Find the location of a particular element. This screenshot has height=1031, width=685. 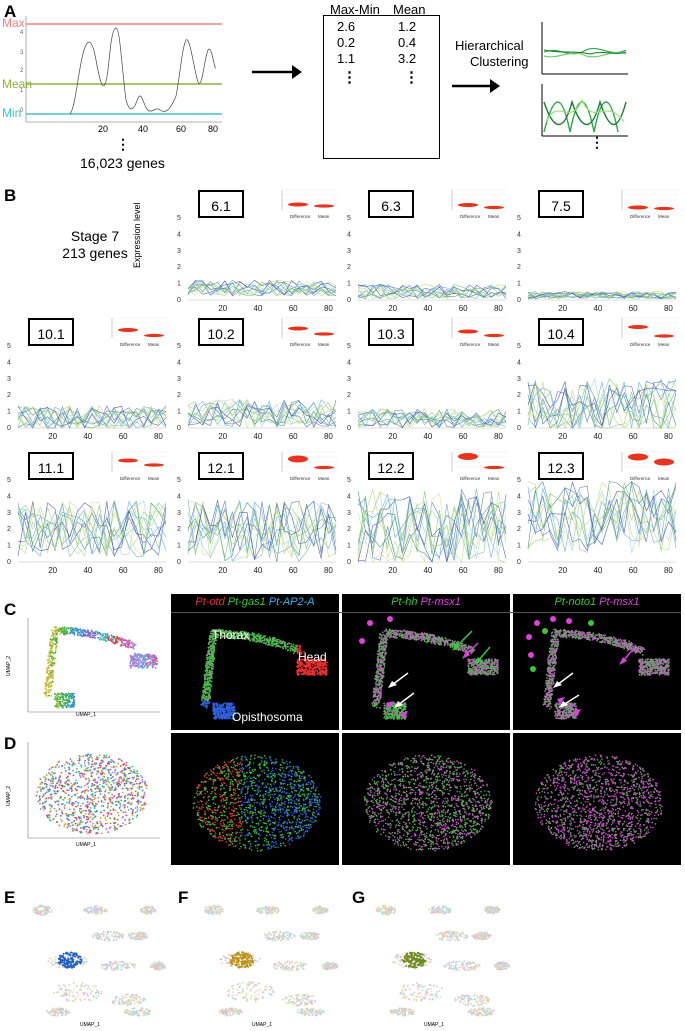

violin-label: Difference is located at coordinates (300, 216).